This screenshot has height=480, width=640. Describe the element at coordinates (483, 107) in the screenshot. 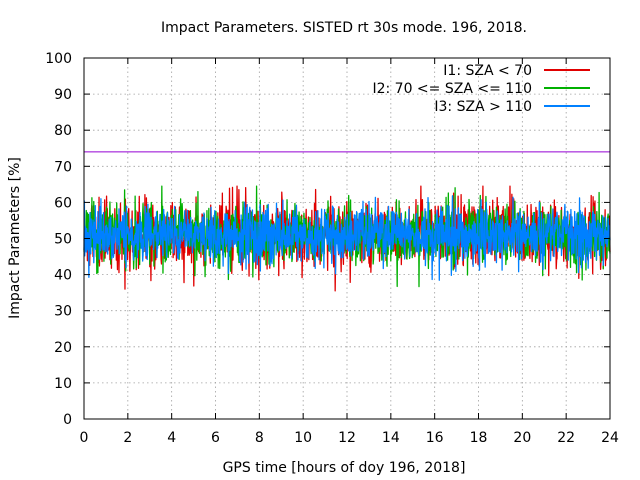

I see `legend-label-i3: I3: SZA > 110` at that location.